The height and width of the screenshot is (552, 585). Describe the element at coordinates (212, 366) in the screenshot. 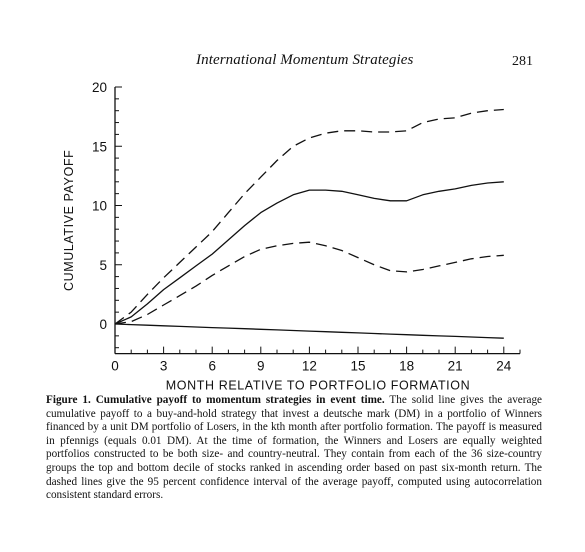

I see `x-tick-label: 6` at that location.